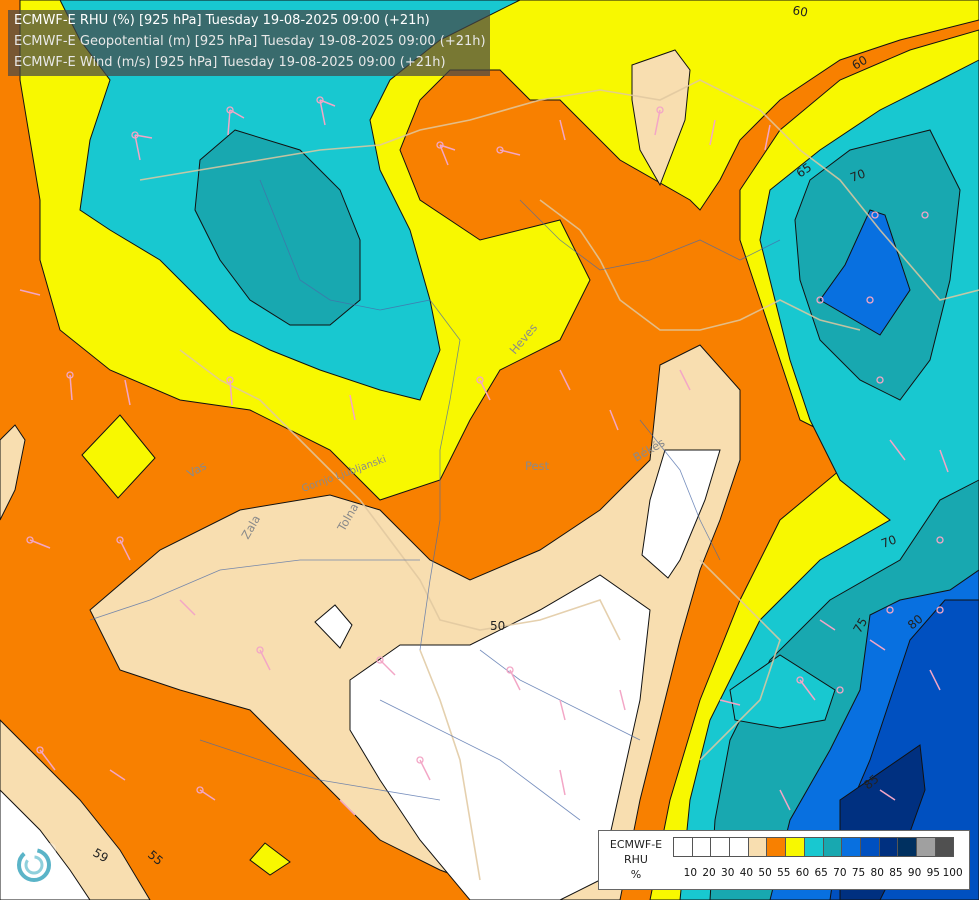 This screenshot has width=979, height=900. What do you see at coordinates (765, 873) in the screenshot?
I see `legend-tick-label: 50` at bounding box center [765, 873].